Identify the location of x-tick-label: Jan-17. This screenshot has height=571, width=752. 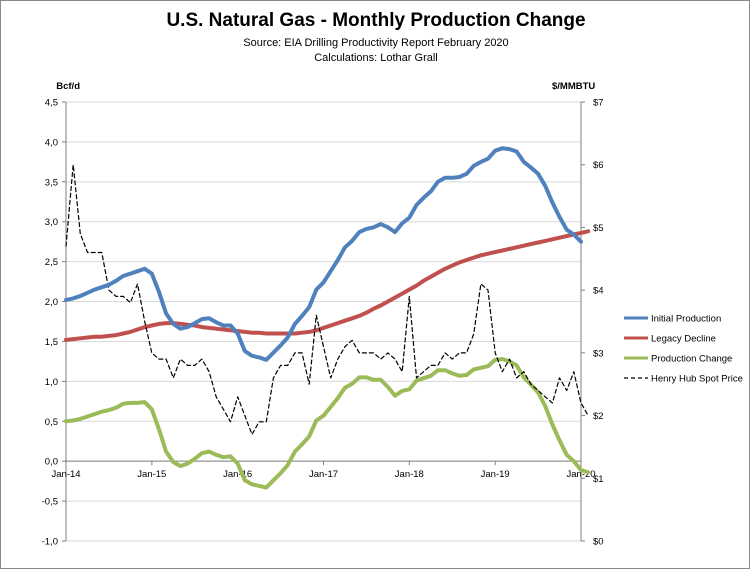
(323, 474).